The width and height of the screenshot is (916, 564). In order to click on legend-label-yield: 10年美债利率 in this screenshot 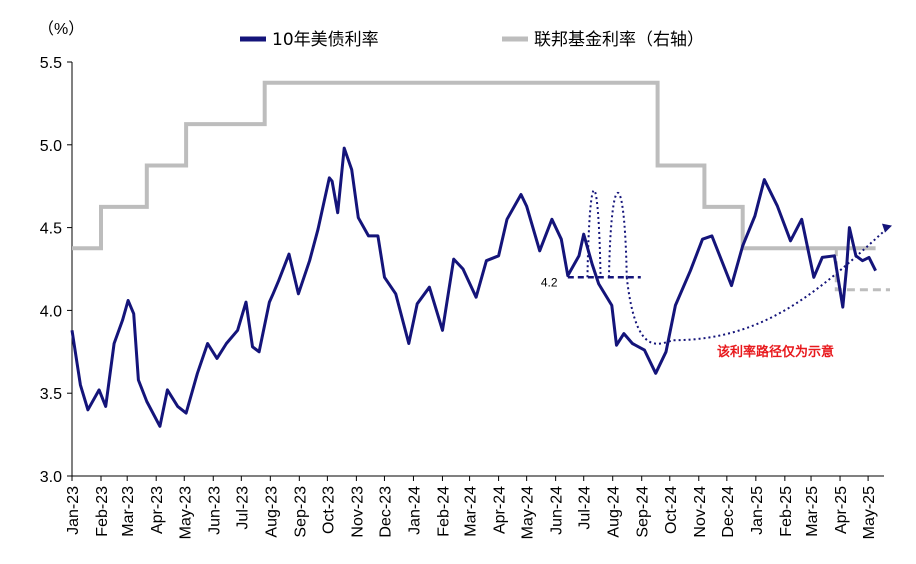, I will do `click(325, 40)`.